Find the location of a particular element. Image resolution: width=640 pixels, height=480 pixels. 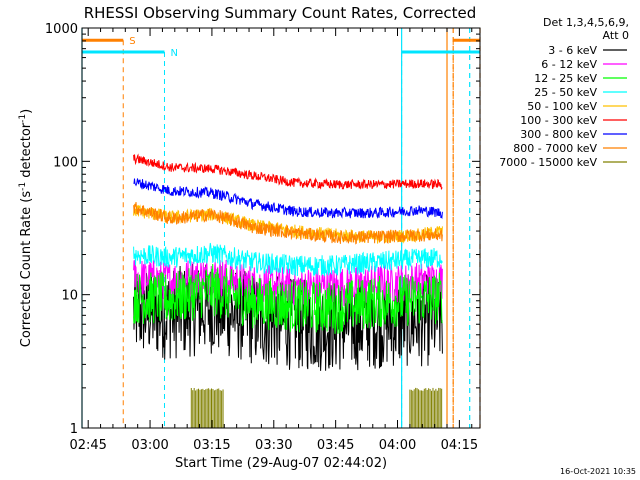

y-axis-label: Corrected Count Rate (s-1 detector-1) is located at coordinates (26, 228).